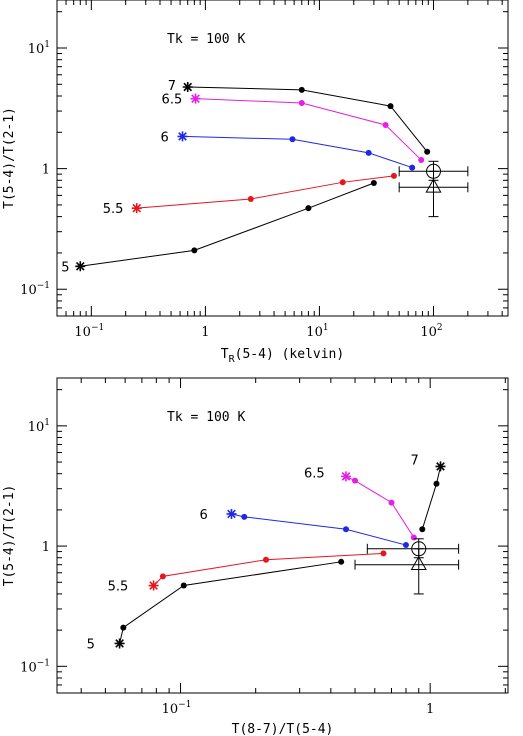  What do you see at coordinates (317, 331) in the screenshot?
I see `x-tick-label: 10¹` at bounding box center [317, 331].